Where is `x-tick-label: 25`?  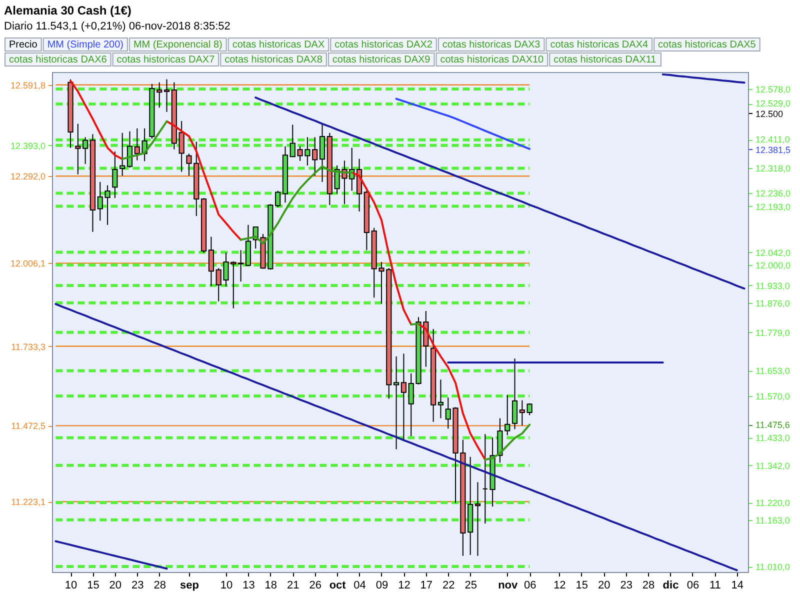 x-tick-label: 25 is located at coordinates (470, 586).